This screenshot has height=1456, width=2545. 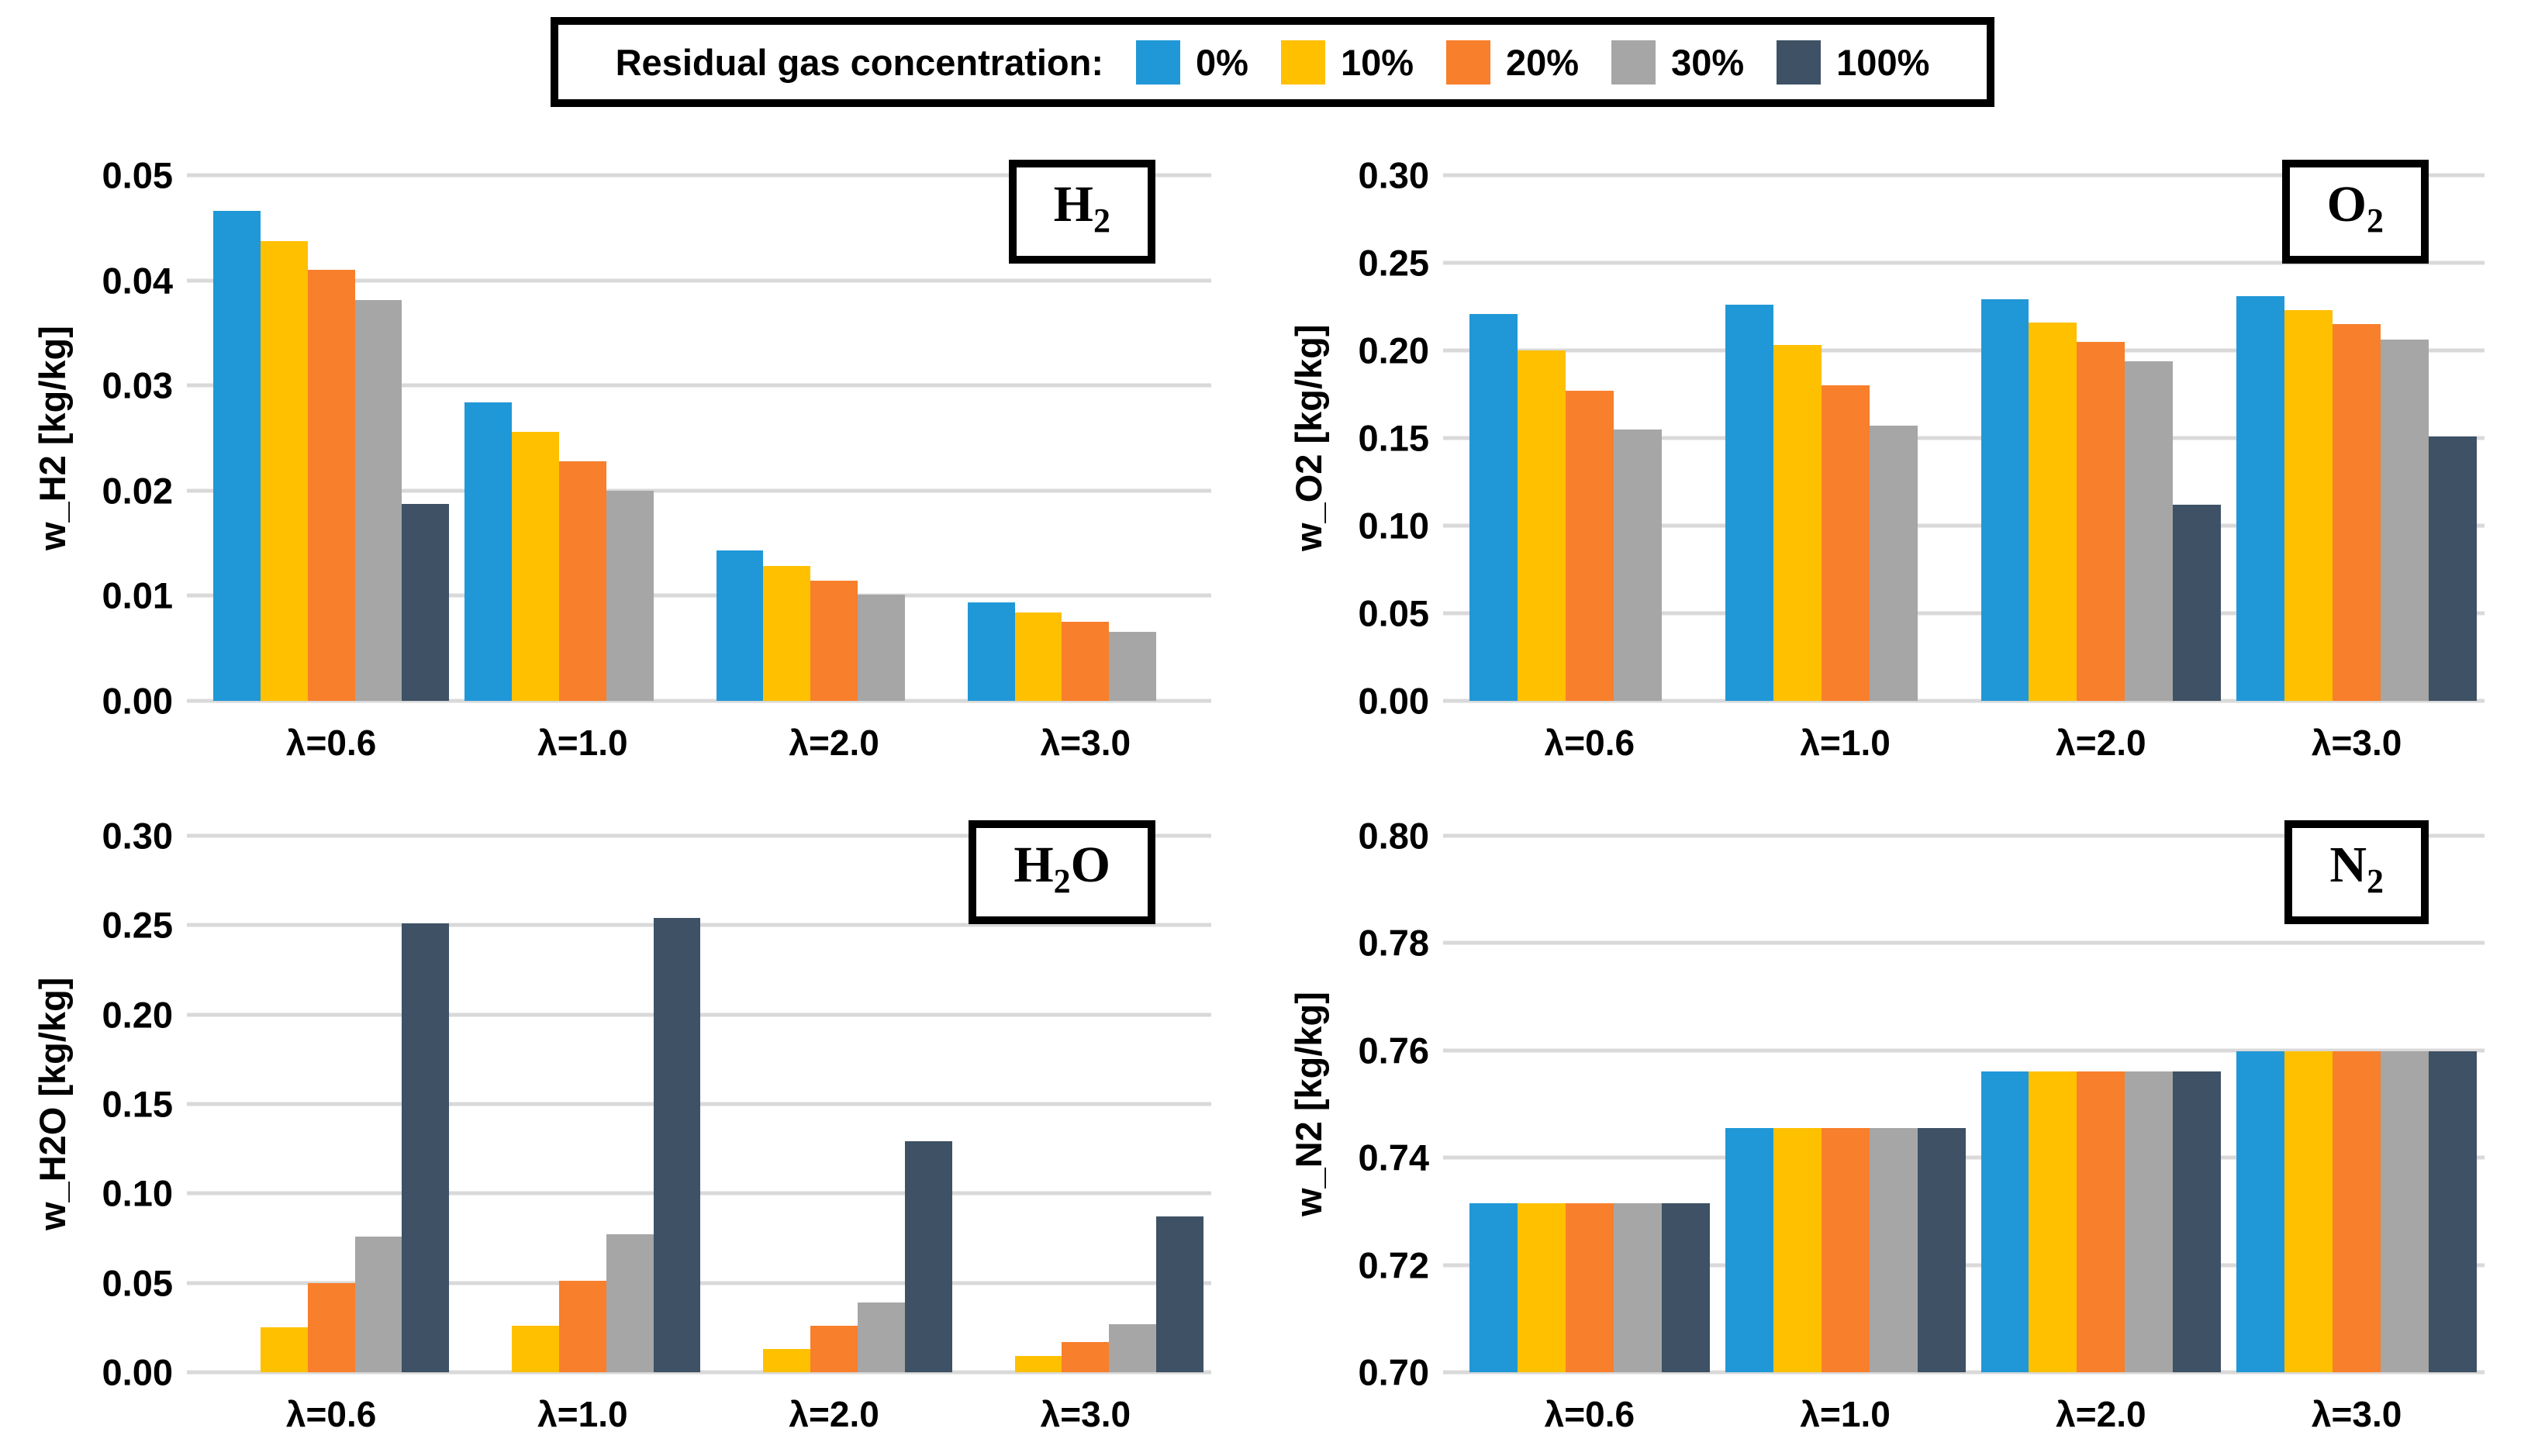 I want to click on y-axis-title: w_O2 [kg/kg], so click(x=1309, y=438).